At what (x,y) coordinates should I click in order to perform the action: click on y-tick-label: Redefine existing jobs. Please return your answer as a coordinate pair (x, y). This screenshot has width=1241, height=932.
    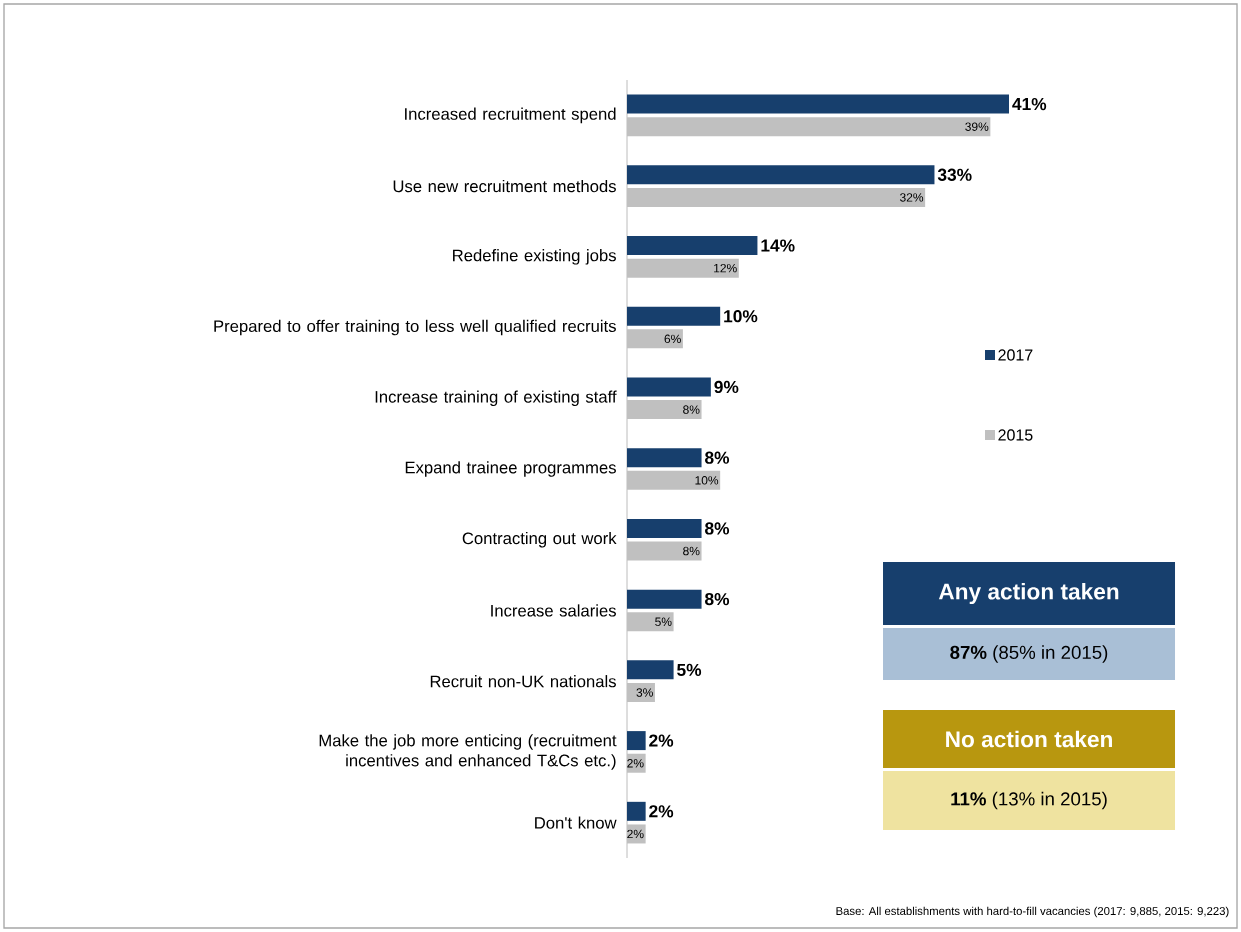
    Looking at the image, I should click on (534, 257).